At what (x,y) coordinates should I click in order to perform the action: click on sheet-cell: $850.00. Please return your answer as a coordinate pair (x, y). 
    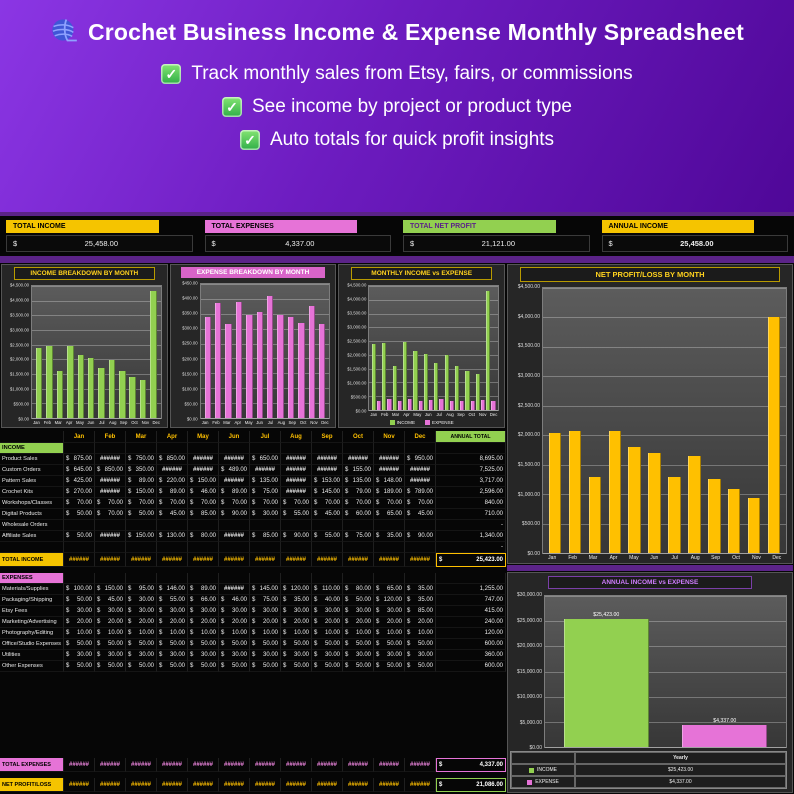
    Looking at the image, I should click on (110, 470).